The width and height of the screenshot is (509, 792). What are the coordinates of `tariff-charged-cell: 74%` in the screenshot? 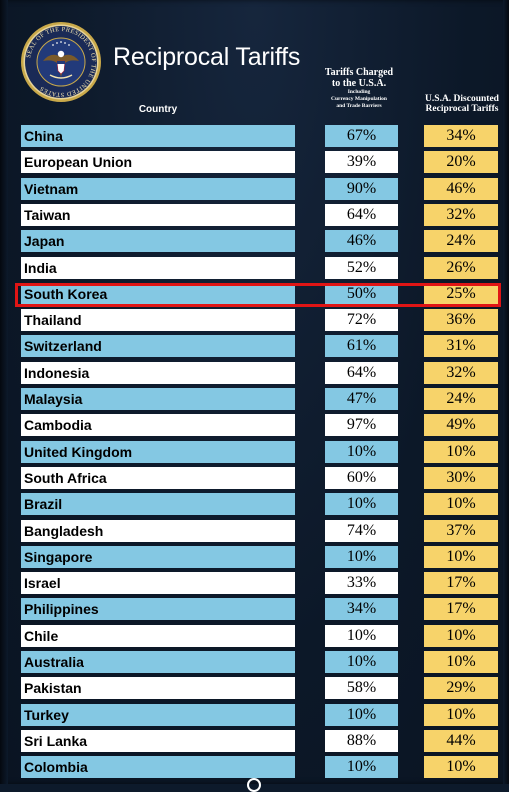 It's located at (361, 530).